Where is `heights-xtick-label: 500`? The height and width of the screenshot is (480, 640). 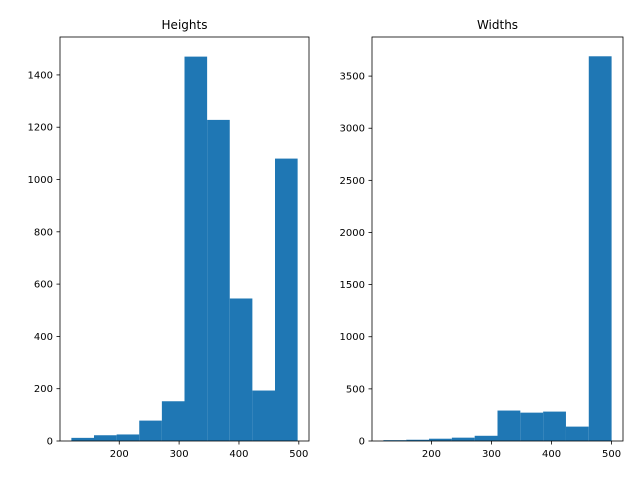 heights-xtick-label: 500 is located at coordinates (298, 454).